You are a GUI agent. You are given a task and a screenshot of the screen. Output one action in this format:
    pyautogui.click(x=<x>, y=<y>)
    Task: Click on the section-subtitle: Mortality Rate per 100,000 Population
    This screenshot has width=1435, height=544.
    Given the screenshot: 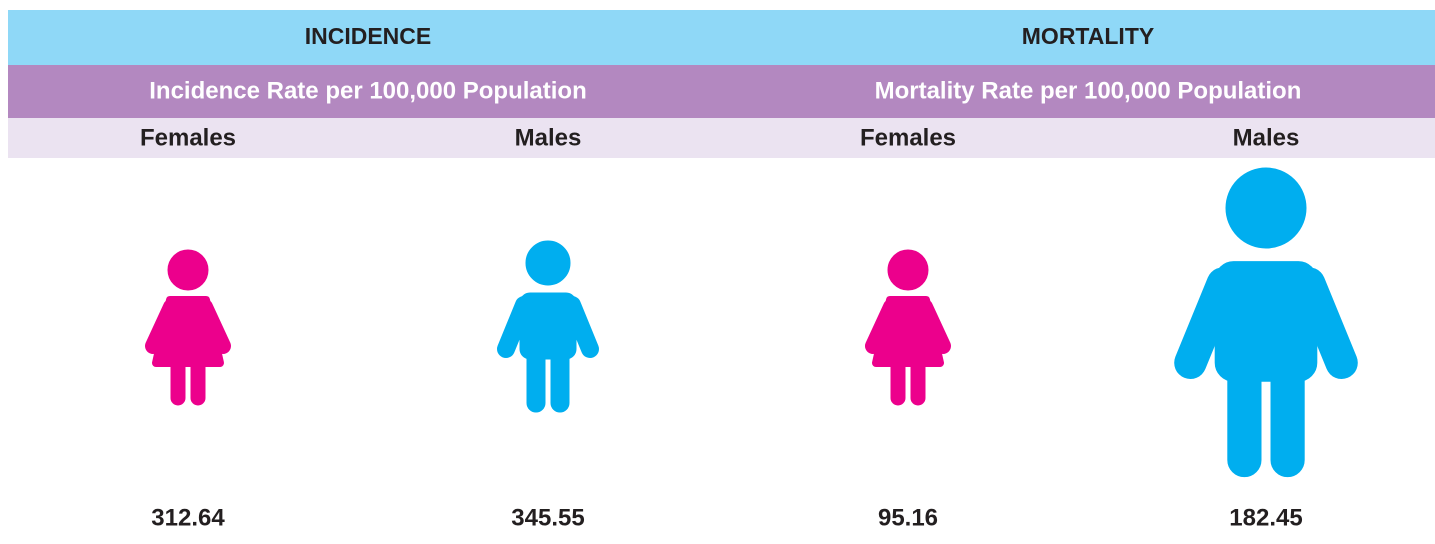 What is the action you would take?
    pyautogui.click(x=1088, y=90)
    